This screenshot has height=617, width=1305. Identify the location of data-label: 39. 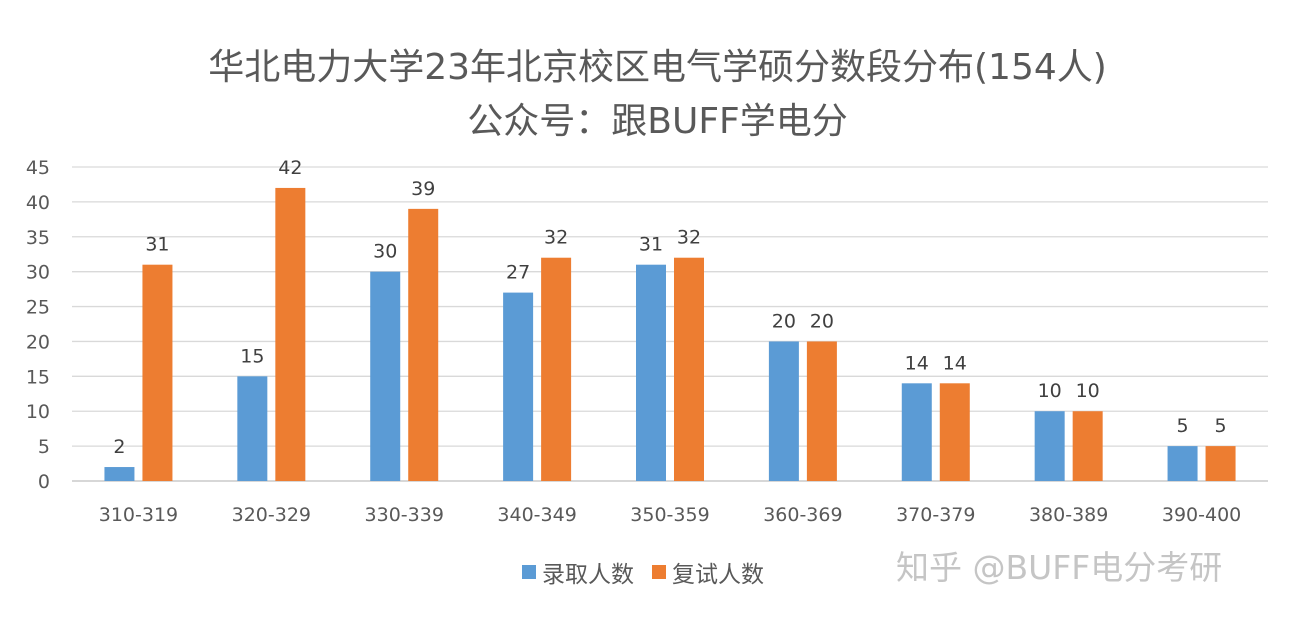
(423, 189).